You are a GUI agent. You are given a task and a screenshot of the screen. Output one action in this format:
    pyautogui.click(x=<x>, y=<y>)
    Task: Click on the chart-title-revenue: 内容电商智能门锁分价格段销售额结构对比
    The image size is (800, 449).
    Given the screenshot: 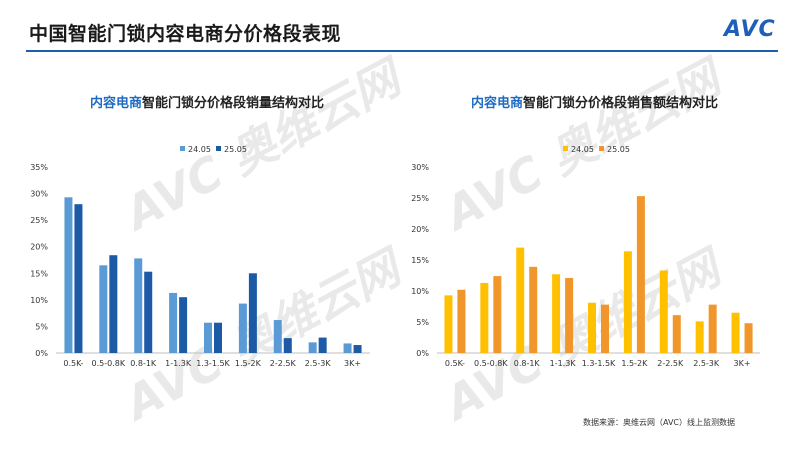 What is the action you would take?
    pyautogui.click(x=594, y=101)
    